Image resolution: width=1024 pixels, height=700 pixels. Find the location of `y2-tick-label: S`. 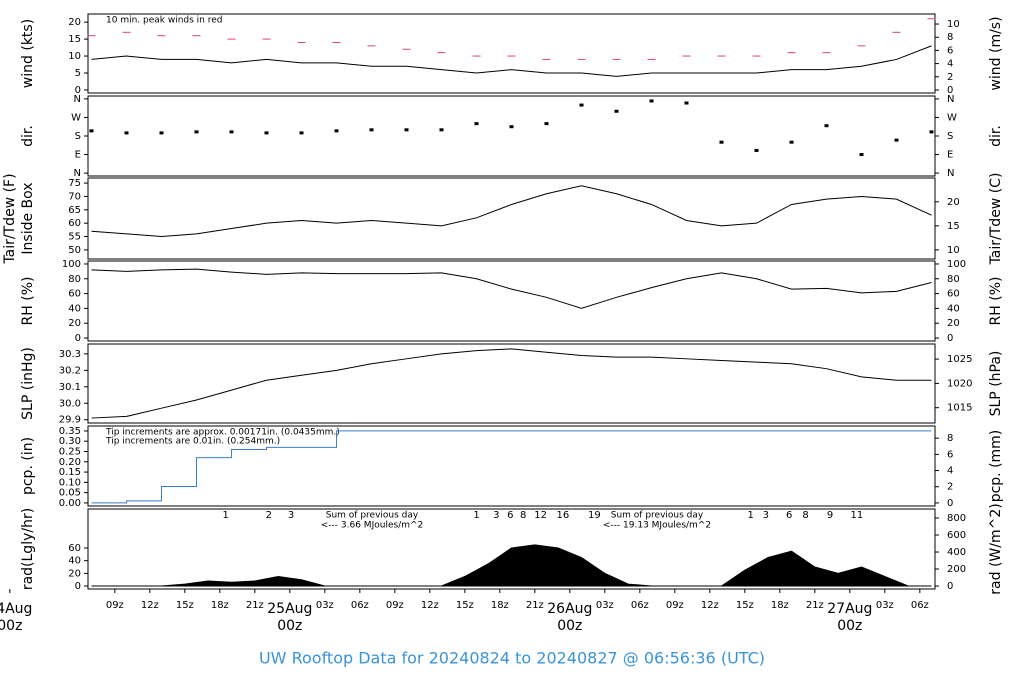

y2-tick-label: S is located at coordinates (950, 136).